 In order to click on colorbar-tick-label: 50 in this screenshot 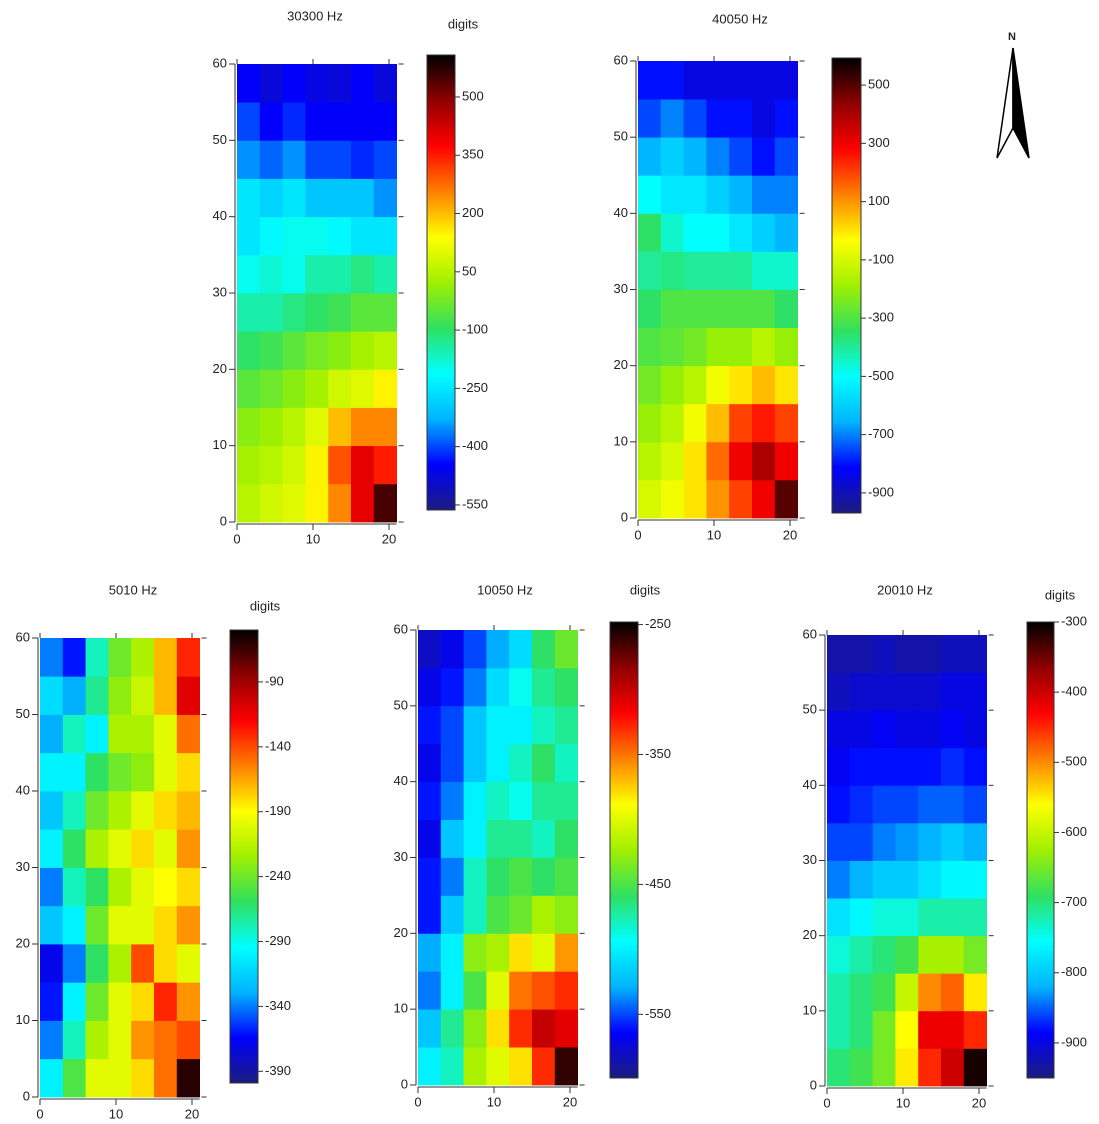, I will do `click(469, 270)`.